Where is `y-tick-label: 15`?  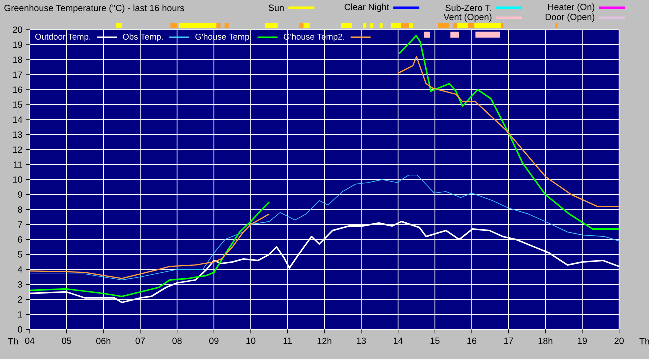
y-tick-label: 15 is located at coordinates (17, 105).